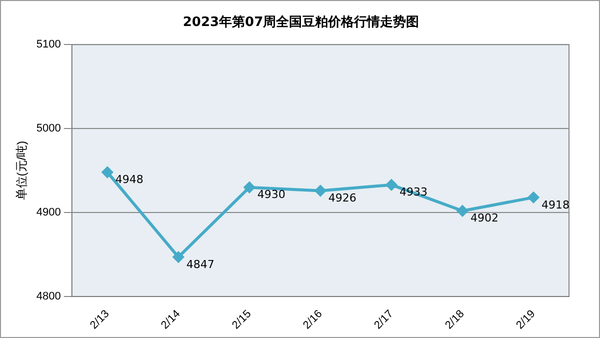 This screenshot has height=338, width=600. What do you see at coordinates (484, 218) in the screenshot?
I see `data-label: 4902` at bounding box center [484, 218].